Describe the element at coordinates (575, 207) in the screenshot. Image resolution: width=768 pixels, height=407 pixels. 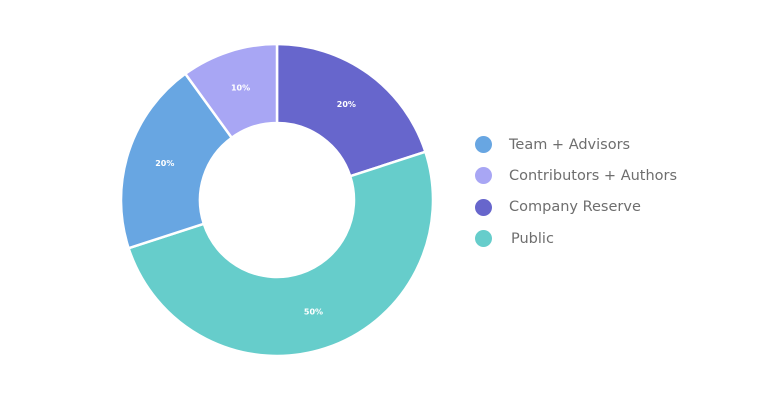
I see `legend-label-company-reserve: Company Reserve` at that location.